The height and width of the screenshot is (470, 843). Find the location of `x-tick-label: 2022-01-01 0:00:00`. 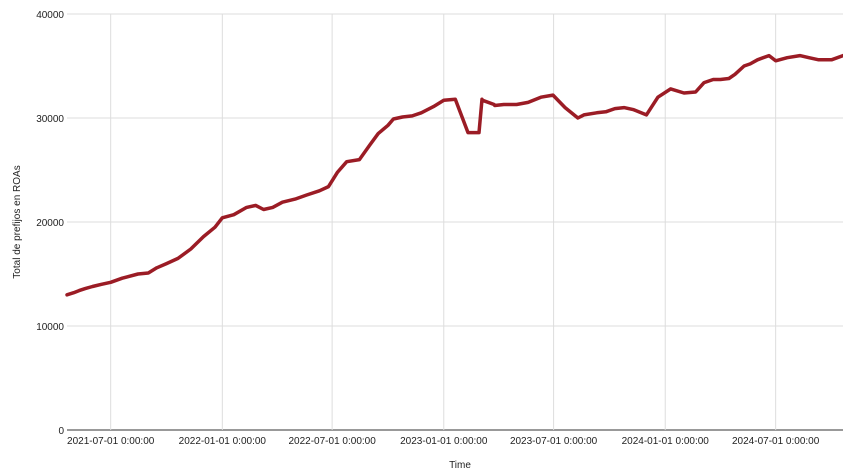

x-tick-label: 2022-01-01 0:00:00 is located at coordinates (223, 441).